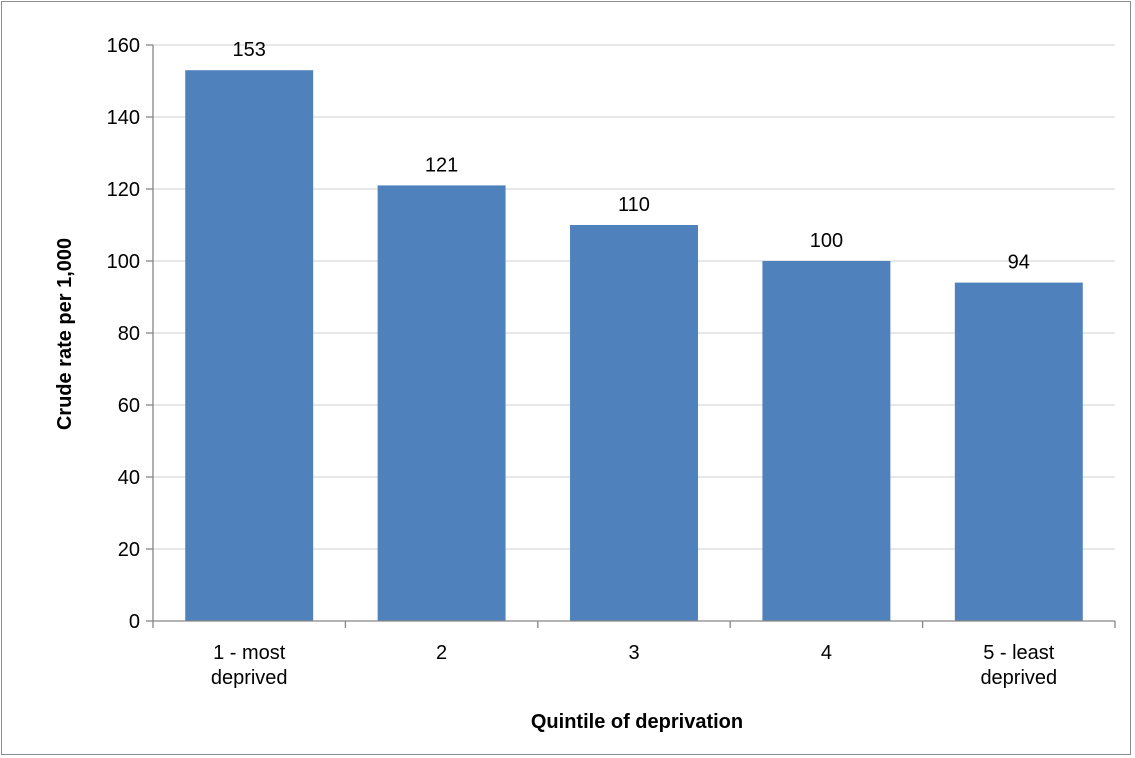 The image size is (1135, 758). I want to click on x-tick-label-line: 2, so click(441, 653).